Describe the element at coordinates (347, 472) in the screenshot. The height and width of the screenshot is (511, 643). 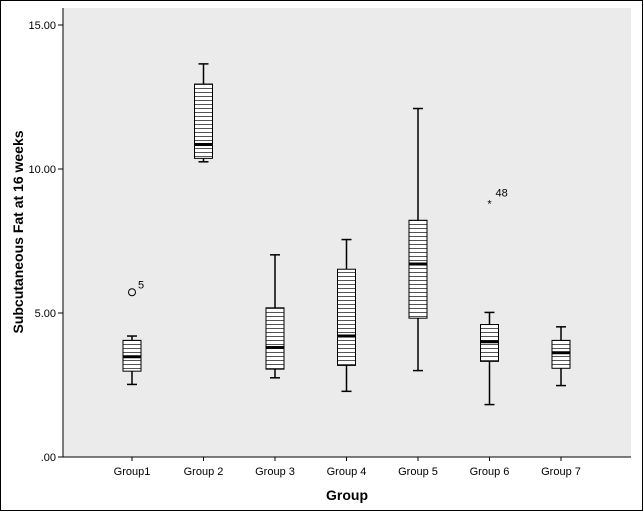
I see `x-tick-label: Group 4` at that location.